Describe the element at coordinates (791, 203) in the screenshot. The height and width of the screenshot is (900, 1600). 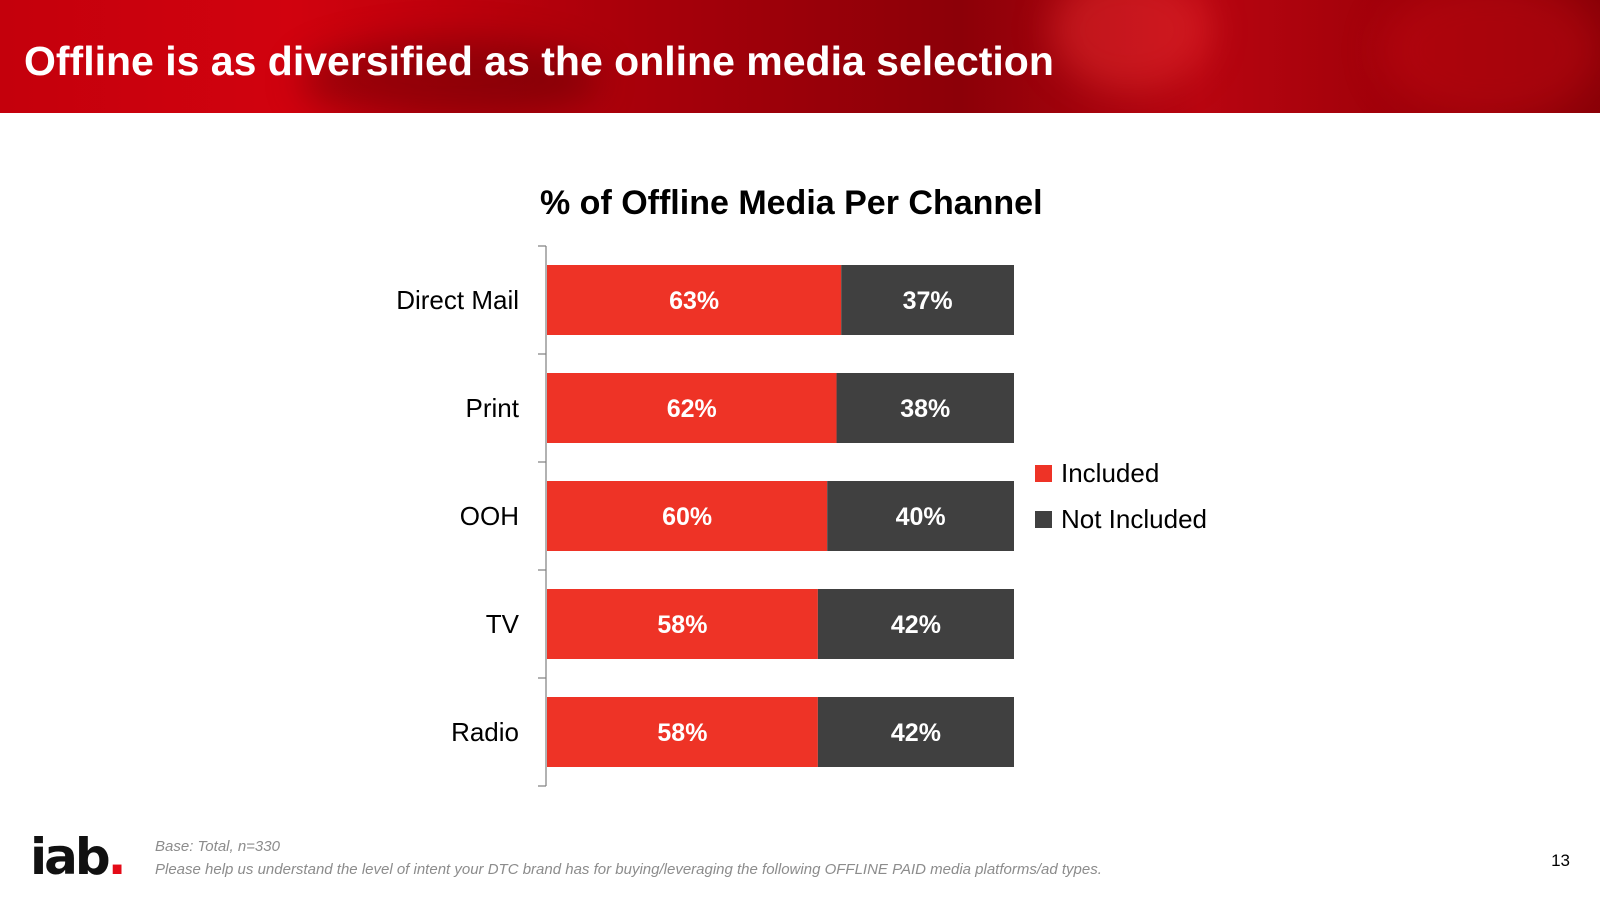
I see `chart-title: % of Offline Media Per Channel` at that location.